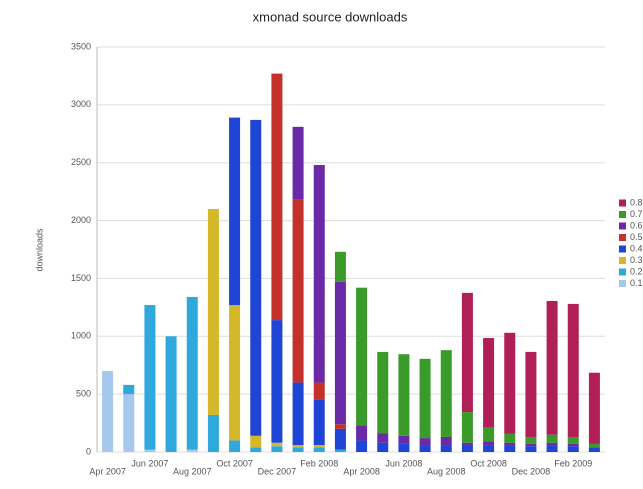 This screenshot has height=489, width=643. Describe the element at coordinates (39, 250) in the screenshot. I see `y-axis-label: downloads` at that location.